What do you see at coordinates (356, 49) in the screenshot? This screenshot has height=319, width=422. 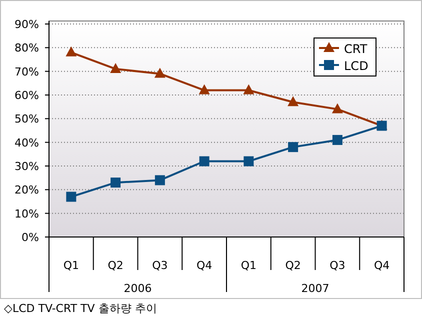 I see `legend-label: CRT` at bounding box center [356, 49].